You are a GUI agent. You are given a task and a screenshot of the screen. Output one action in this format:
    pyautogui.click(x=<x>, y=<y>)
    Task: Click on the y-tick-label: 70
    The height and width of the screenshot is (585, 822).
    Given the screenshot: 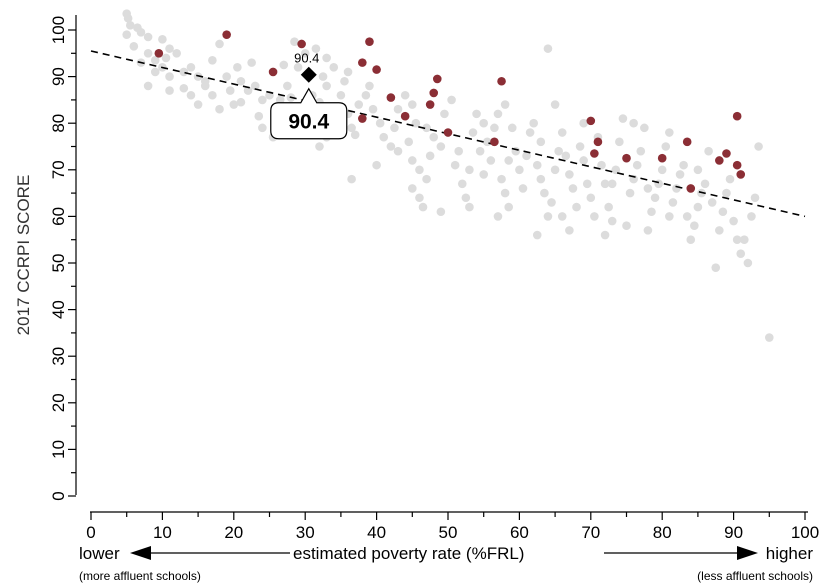 What is the action you would take?
    pyautogui.click(x=58, y=169)
    